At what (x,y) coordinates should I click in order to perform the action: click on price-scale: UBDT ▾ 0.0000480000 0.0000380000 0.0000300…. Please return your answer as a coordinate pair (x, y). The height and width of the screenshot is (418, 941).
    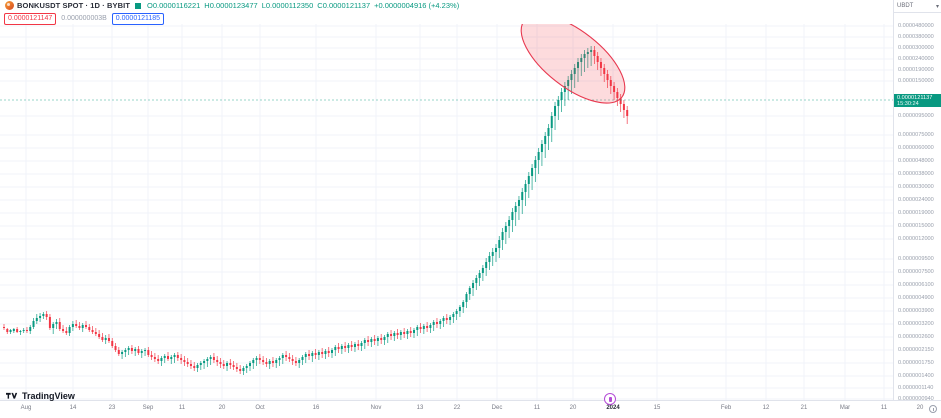
    Looking at the image, I should click on (917, 200).